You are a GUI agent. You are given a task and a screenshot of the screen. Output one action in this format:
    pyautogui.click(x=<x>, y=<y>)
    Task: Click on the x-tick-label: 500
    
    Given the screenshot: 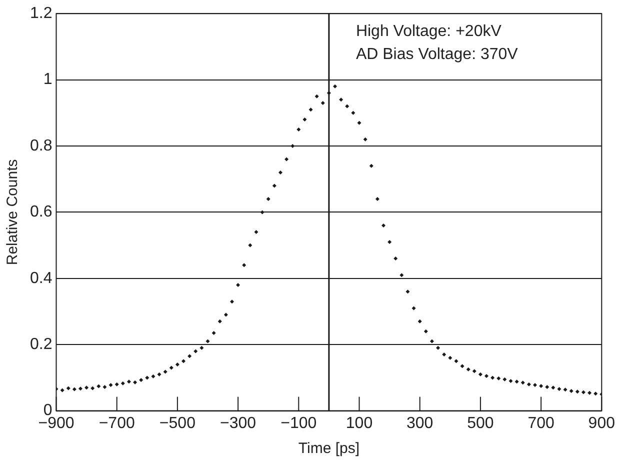 What is the action you would take?
    pyautogui.click(x=480, y=423)
    